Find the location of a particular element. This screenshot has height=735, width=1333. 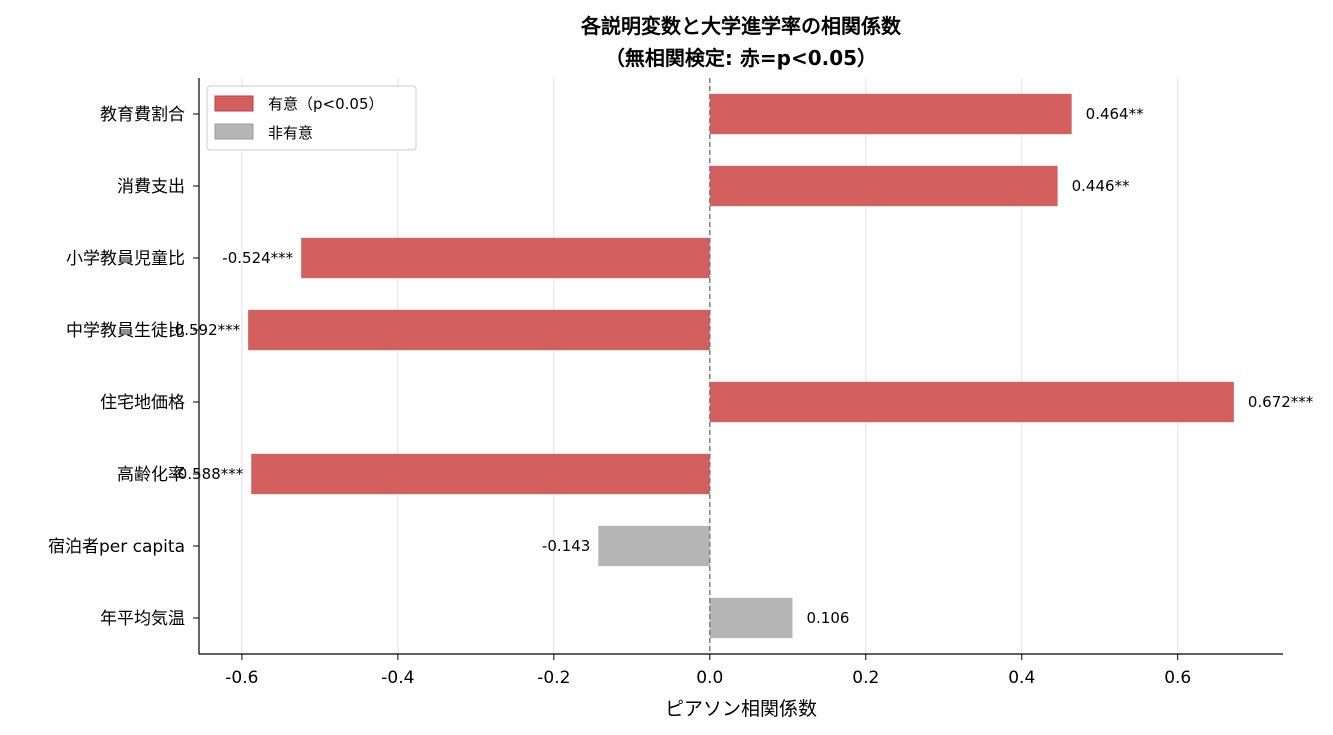

legend-swatch-significant is located at coordinates (234, 103).